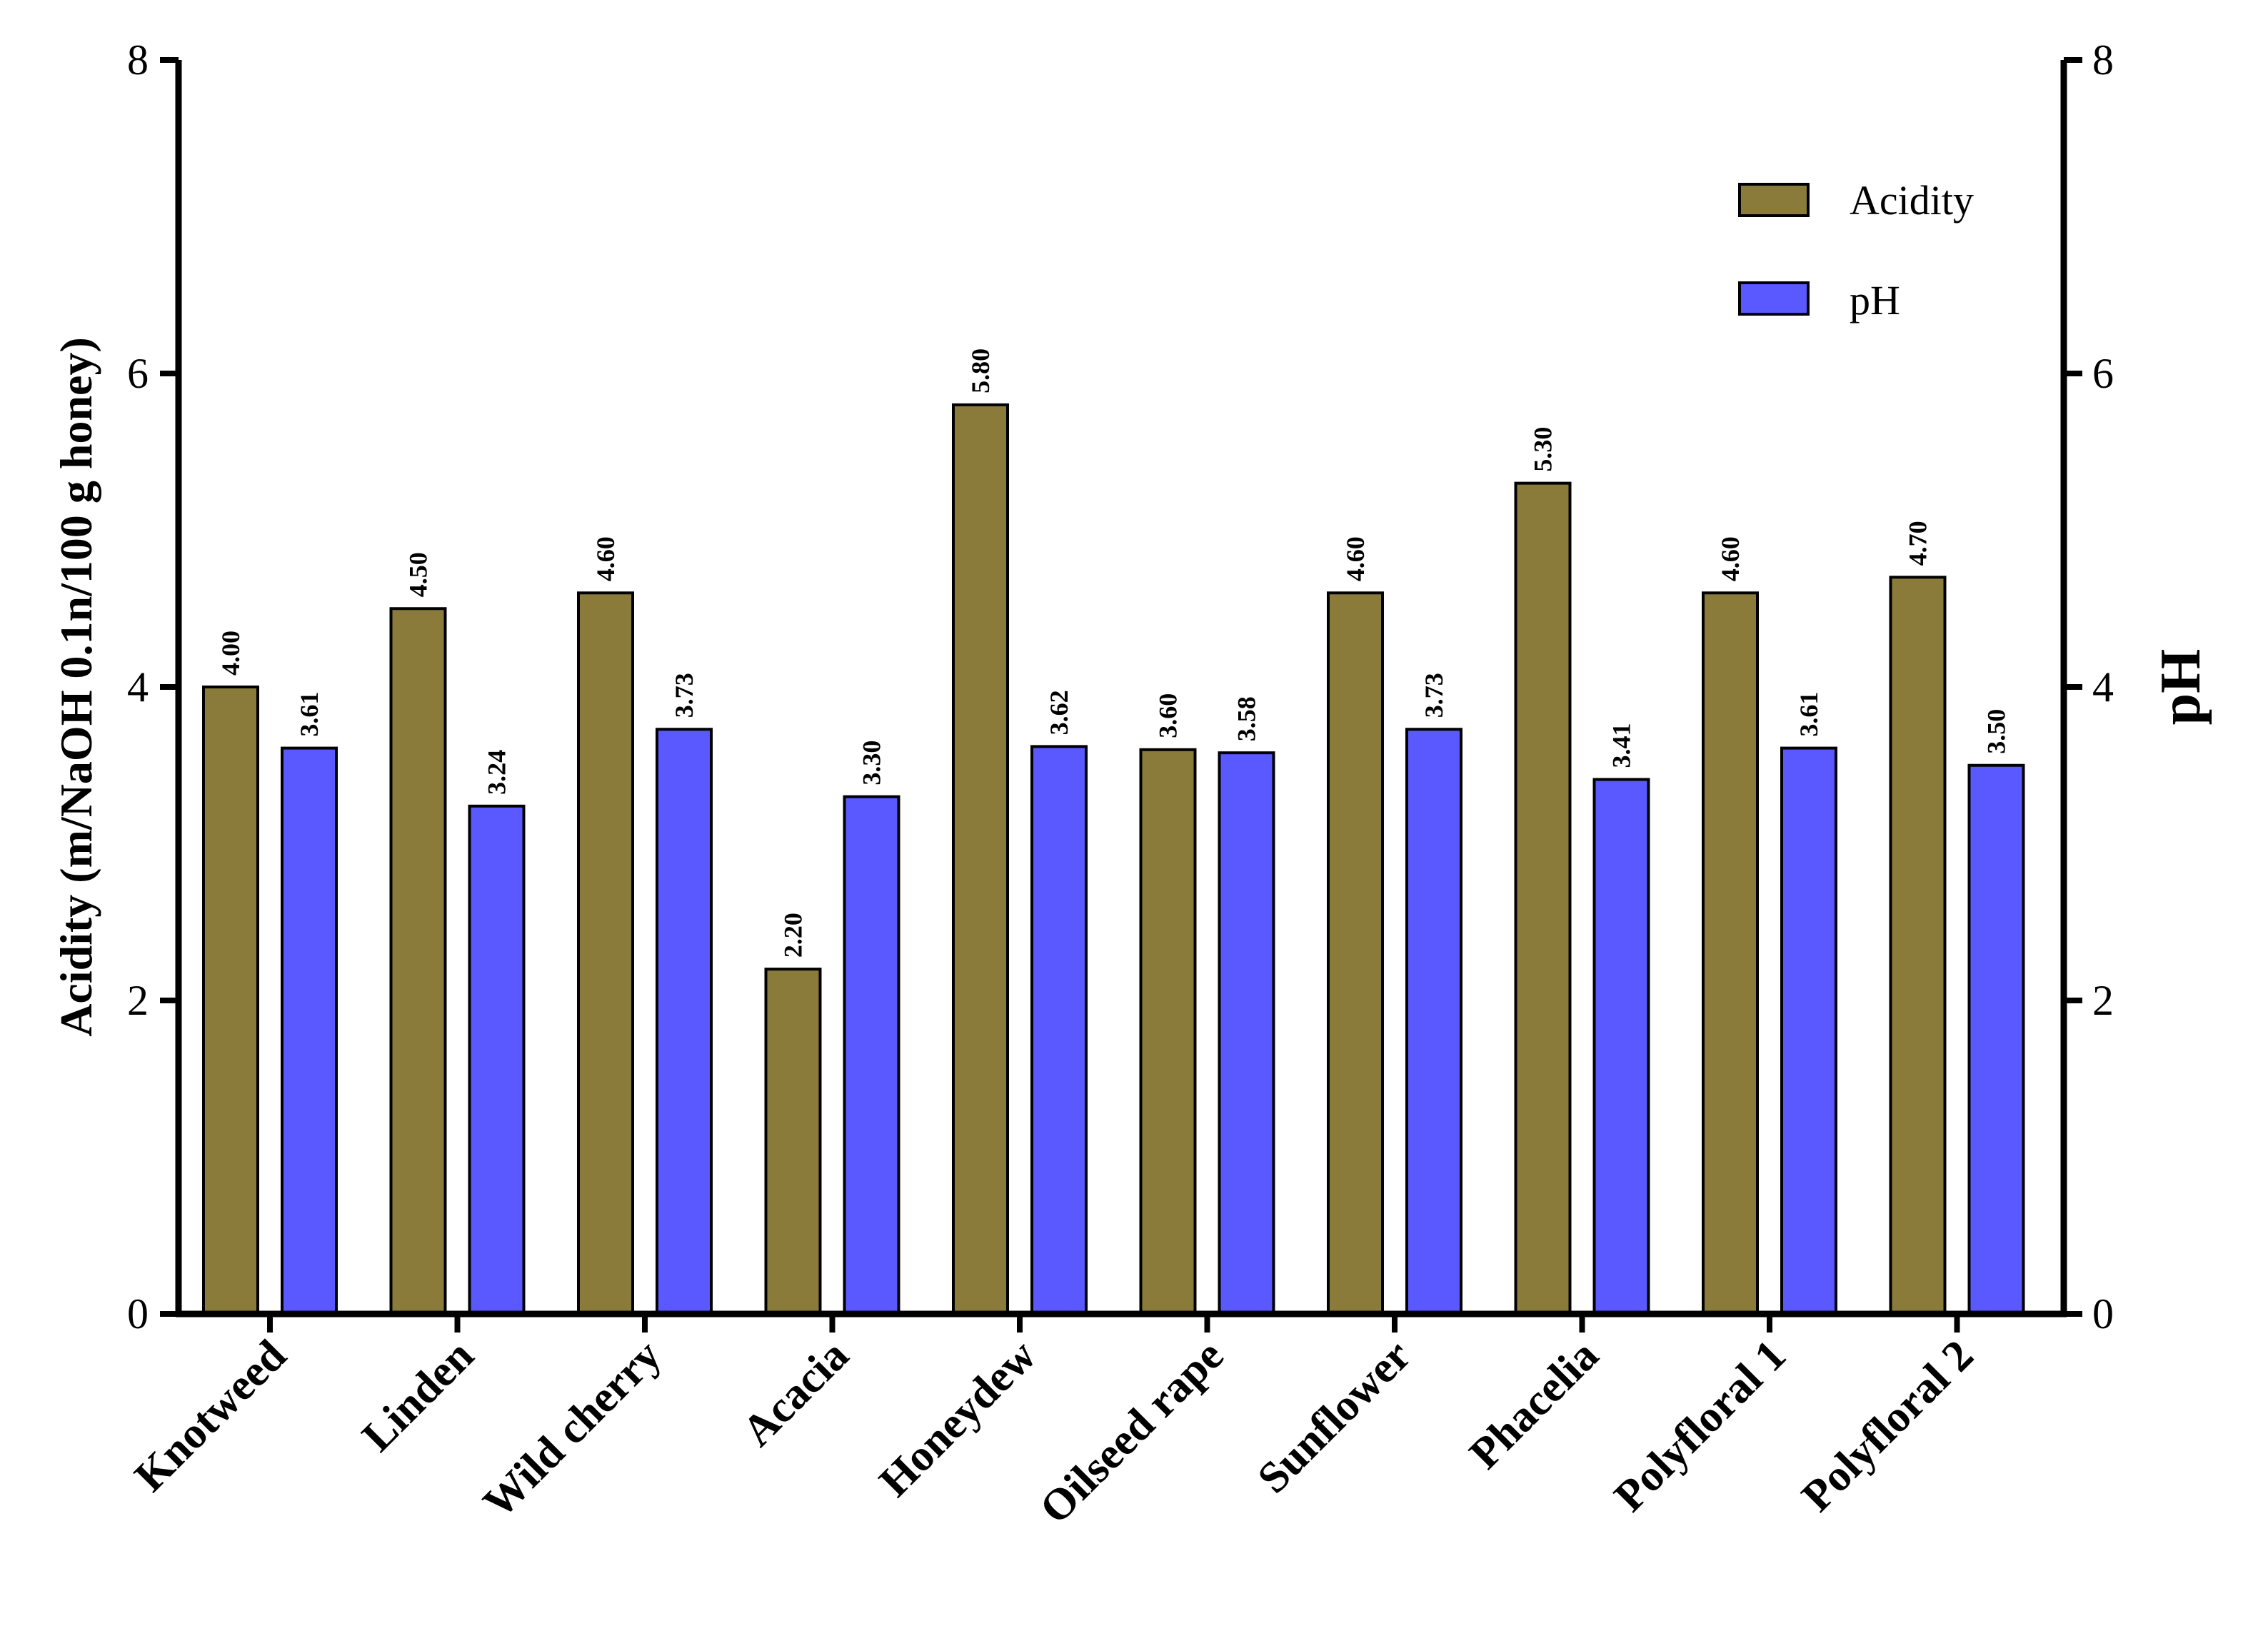 This screenshot has width=2268, height=1646. I want to click on data-label: 5.30, so click(1543, 449).